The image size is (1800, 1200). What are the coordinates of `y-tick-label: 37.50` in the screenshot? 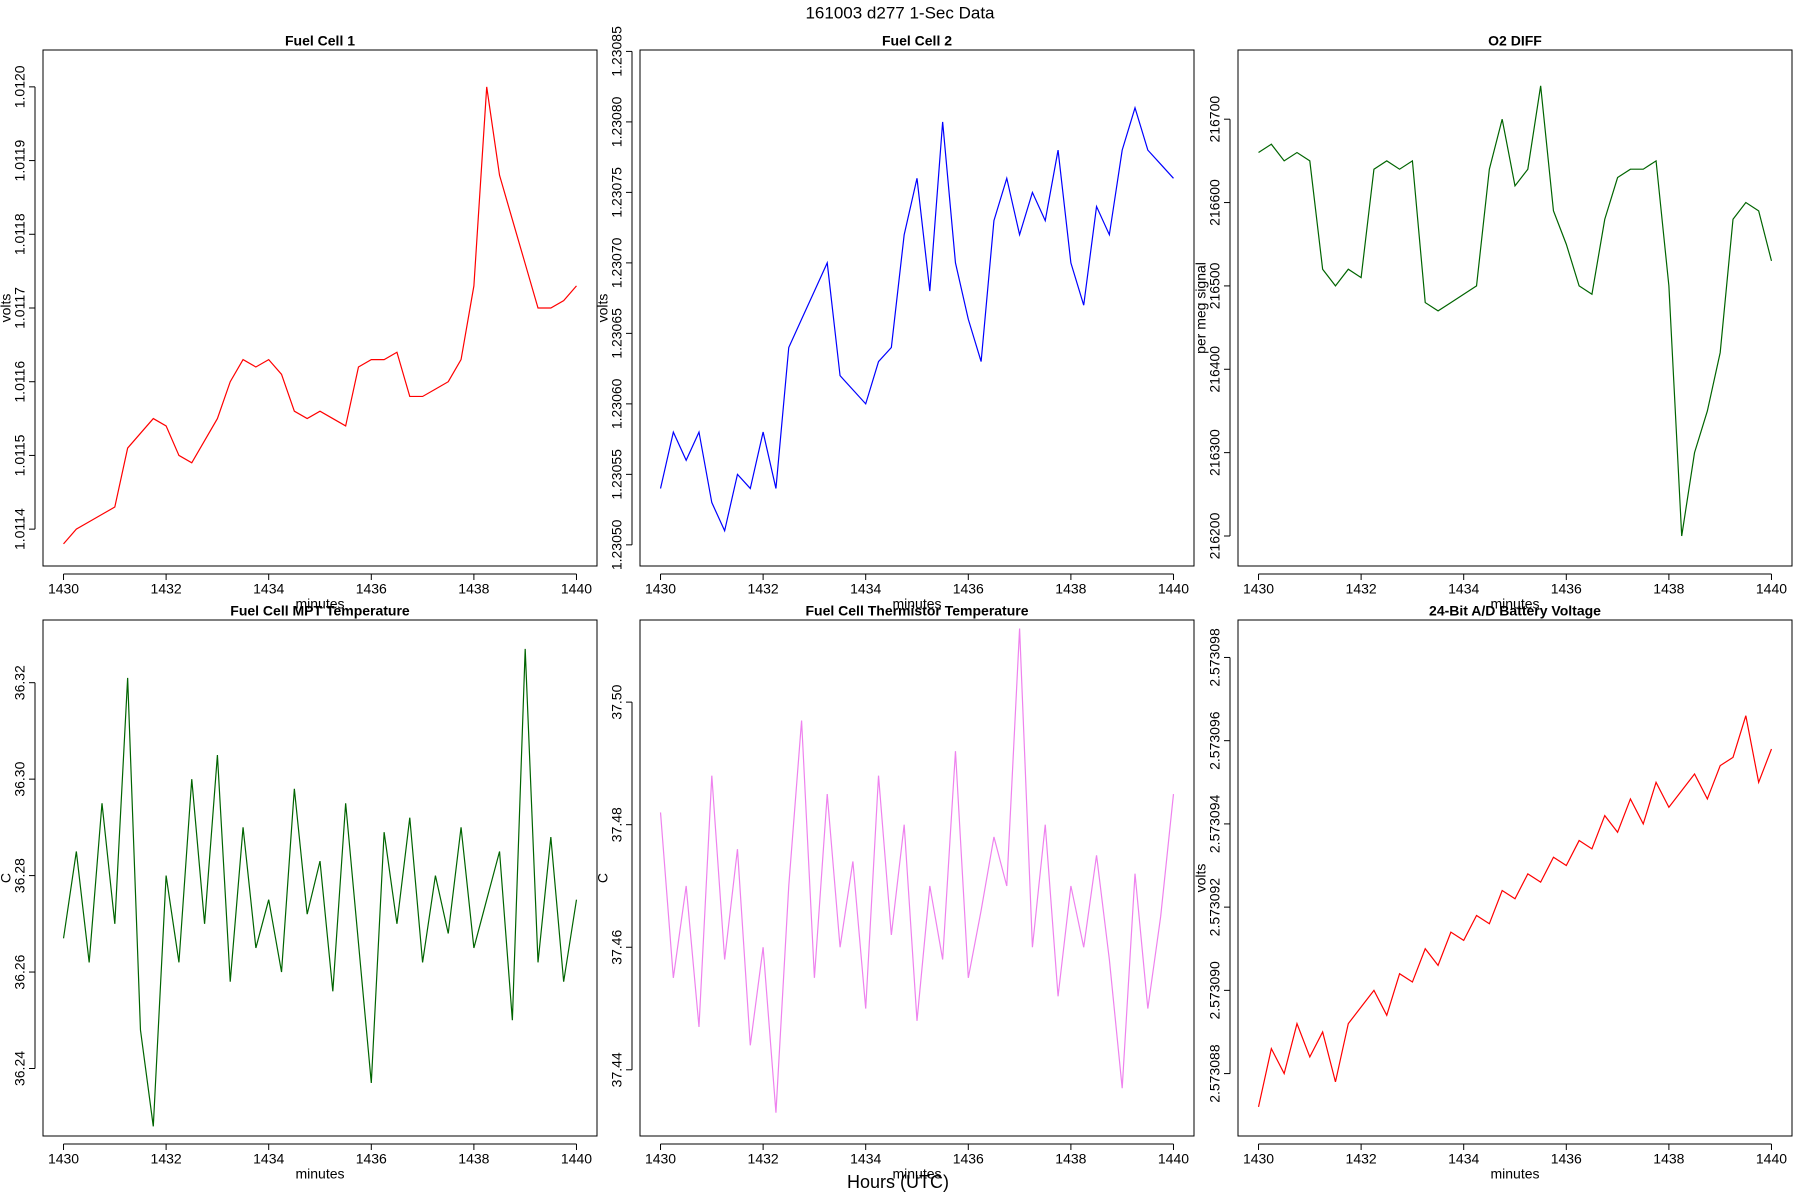 It's located at (617, 701).